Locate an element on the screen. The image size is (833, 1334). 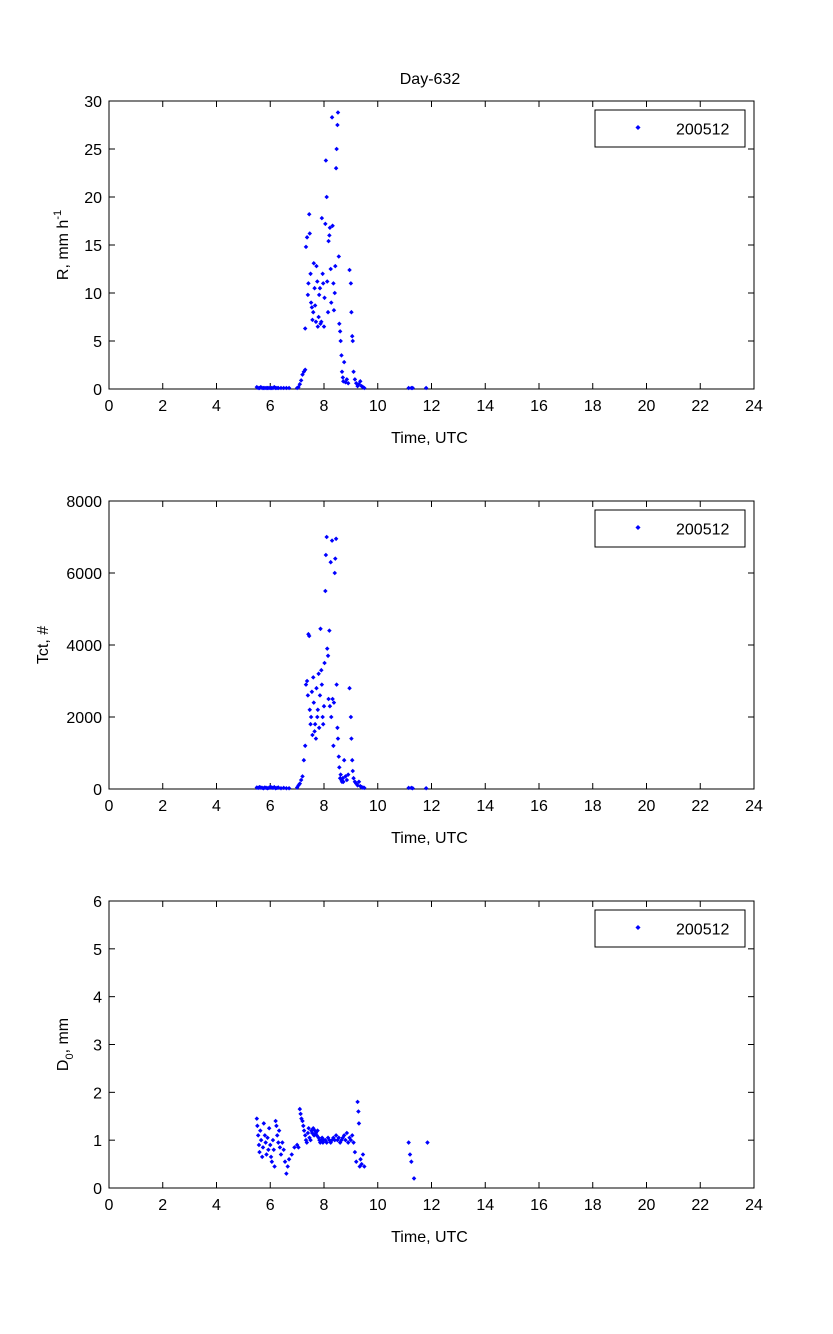
x-tick-label: 10 is located at coordinates (378, 406).